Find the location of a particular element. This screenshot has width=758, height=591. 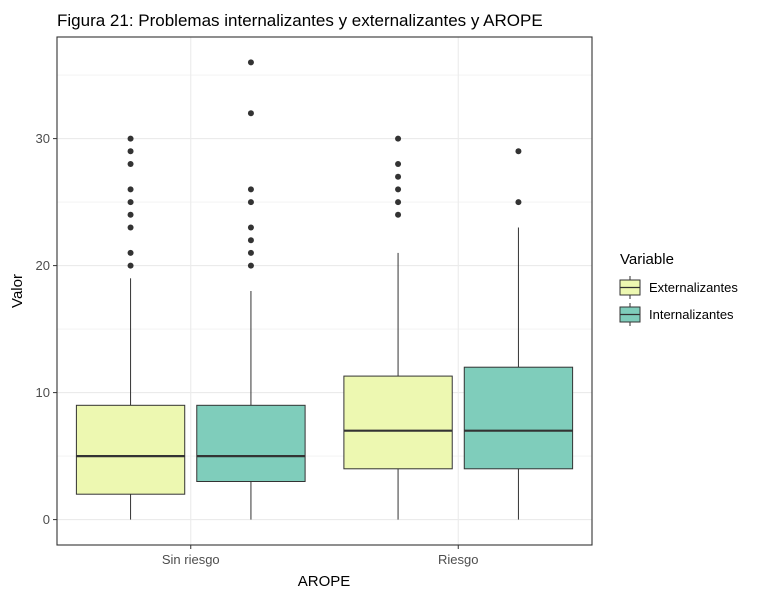

y-axis: 0 10 20 30 is located at coordinates (46, 329).